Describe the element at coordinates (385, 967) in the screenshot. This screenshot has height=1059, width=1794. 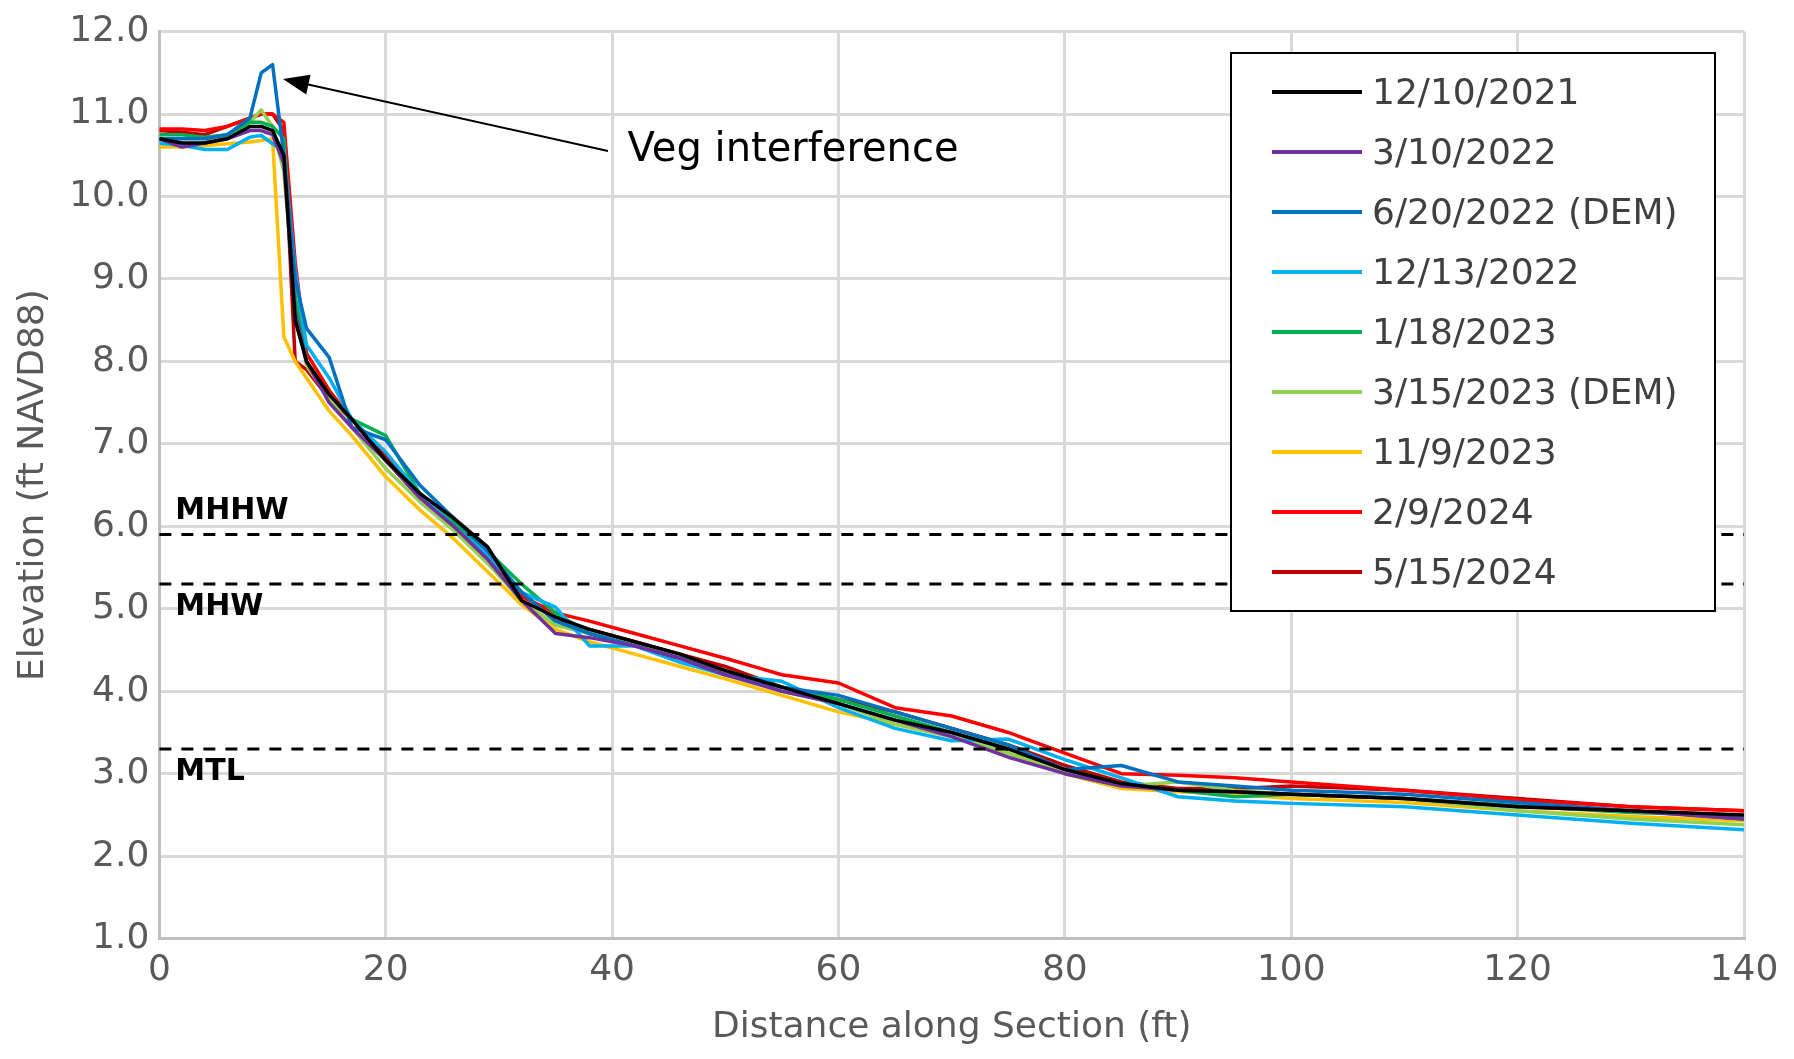
I see `x-tick-label: 20` at that location.